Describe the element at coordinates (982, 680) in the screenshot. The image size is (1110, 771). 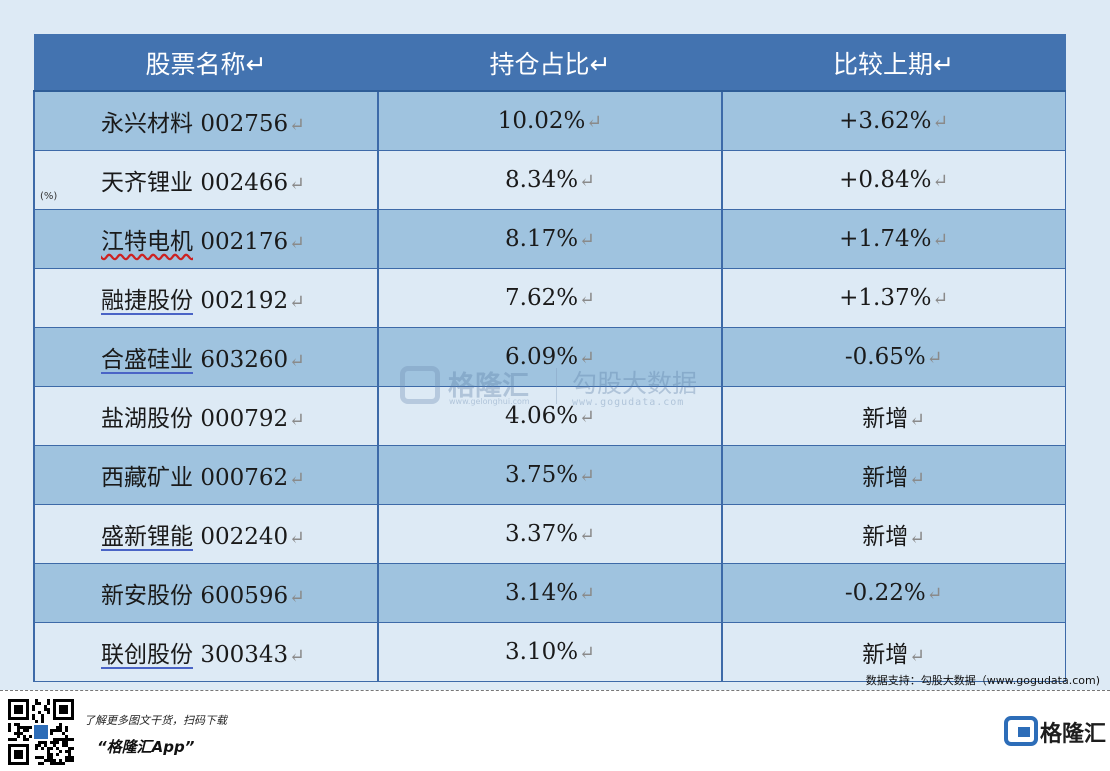
I see `source-note: 数据支持：勾股大数据（www.gogudata.com)` at that location.